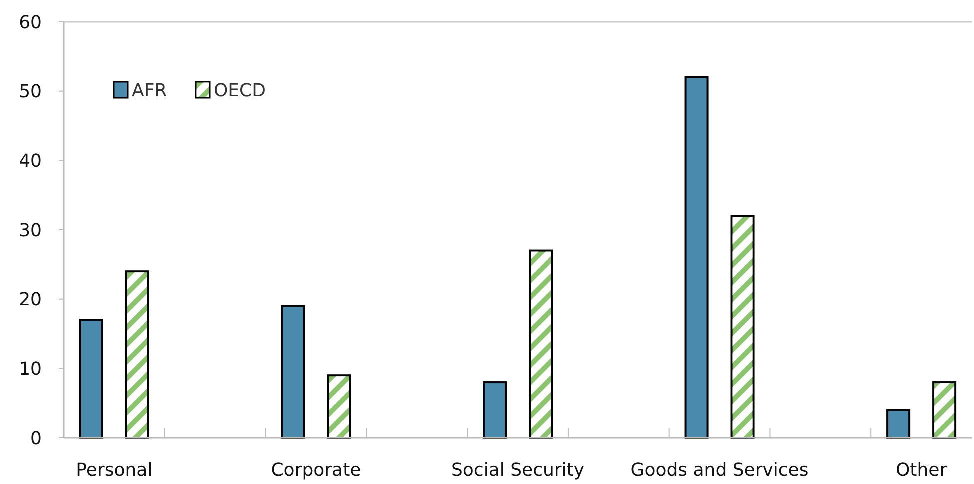 Image resolution: width=974 pixels, height=484 pixels. Describe the element at coordinates (114, 470) in the screenshot. I see `x-tick-label: Personal` at that location.